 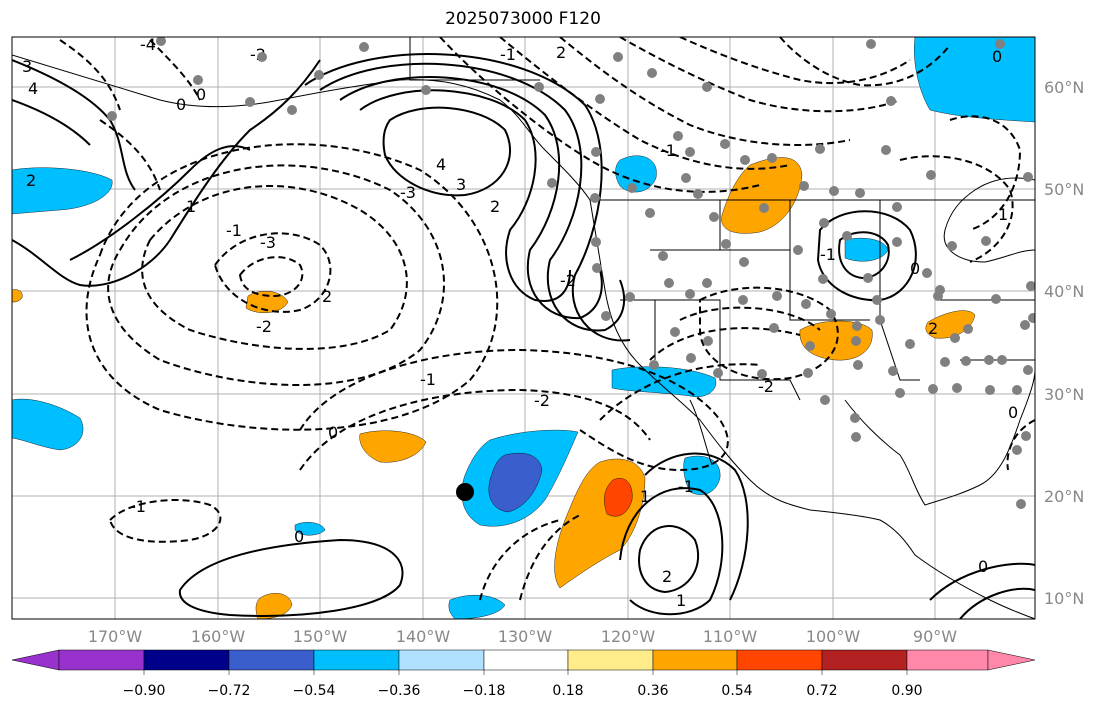 What do you see at coordinates (730, 636) in the screenshot?
I see `lon-label: 110°W` at bounding box center [730, 636].